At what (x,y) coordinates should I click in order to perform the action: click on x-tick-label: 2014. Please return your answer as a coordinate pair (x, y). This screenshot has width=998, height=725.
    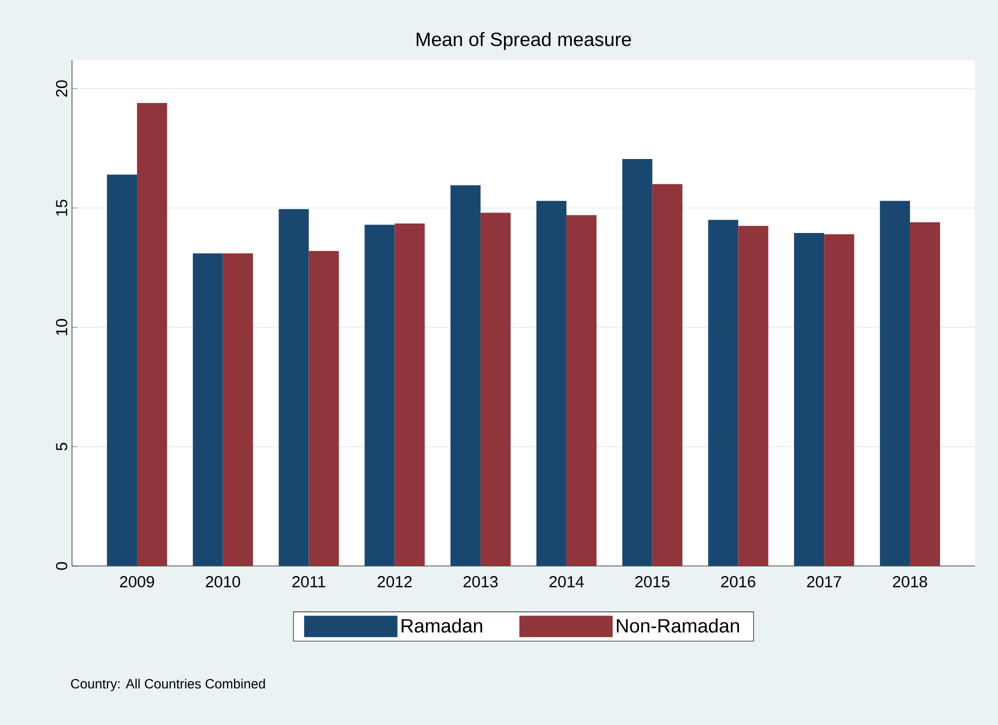
    Looking at the image, I should click on (566, 582).